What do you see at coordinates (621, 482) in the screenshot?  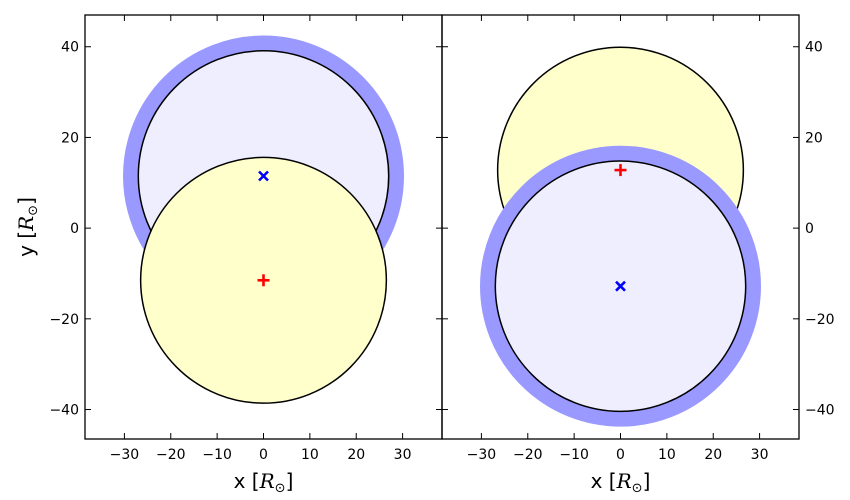 I see `x-axis-label-right: x [R⊙]` at bounding box center [621, 482].